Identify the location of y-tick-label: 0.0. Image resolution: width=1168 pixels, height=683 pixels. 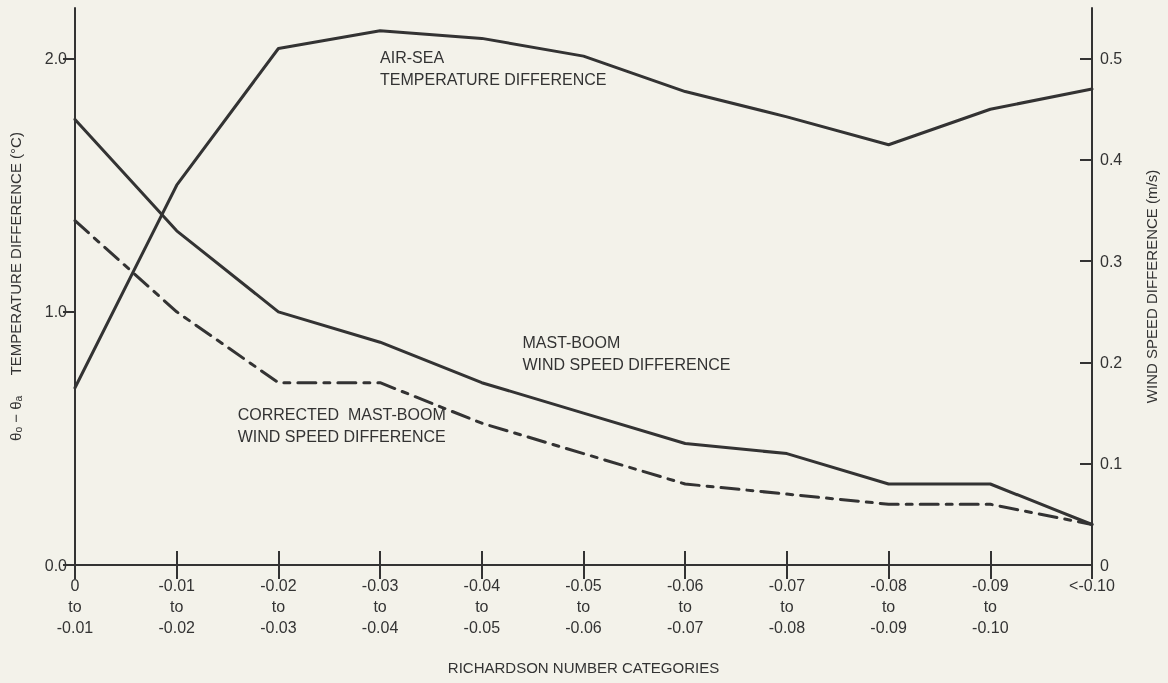
(56, 565).